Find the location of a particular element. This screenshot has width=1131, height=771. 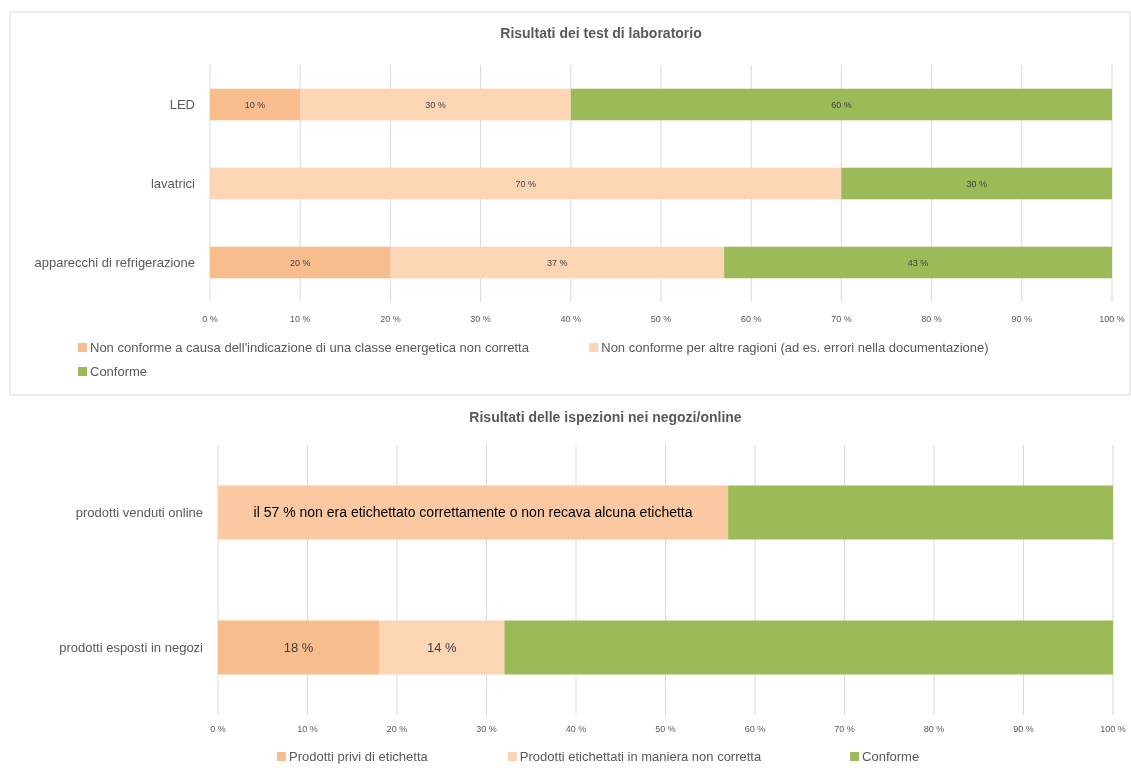

data-label: 60 % is located at coordinates (841, 104).